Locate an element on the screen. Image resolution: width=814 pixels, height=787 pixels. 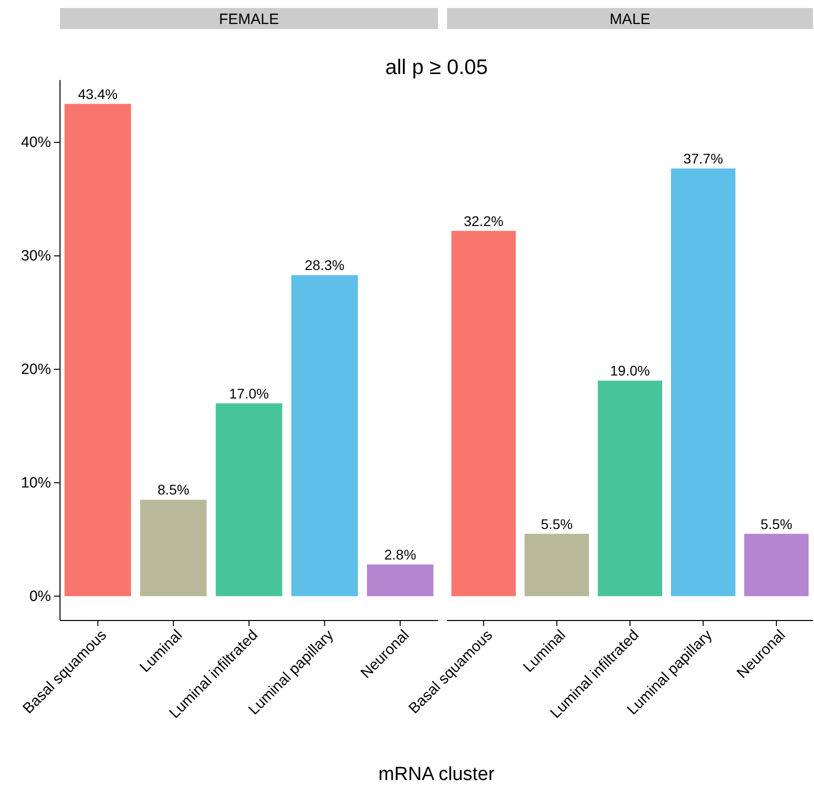
chart-subtitle: all p ≥ 0.05 is located at coordinates (436, 67).